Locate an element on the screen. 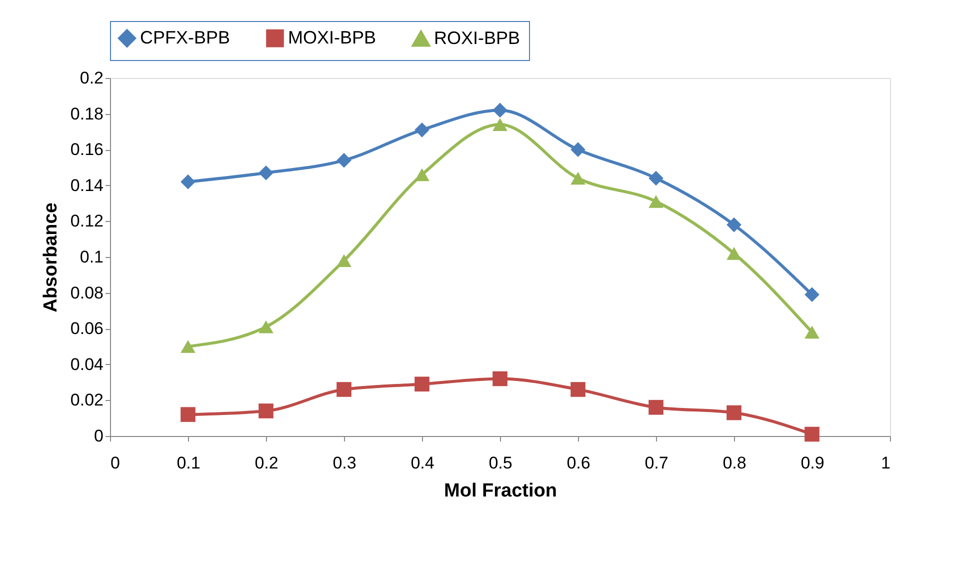 Image resolution: width=963 pixels, height=585 pixels. x-tick-label: 0 is located at coordinates (115, 463).